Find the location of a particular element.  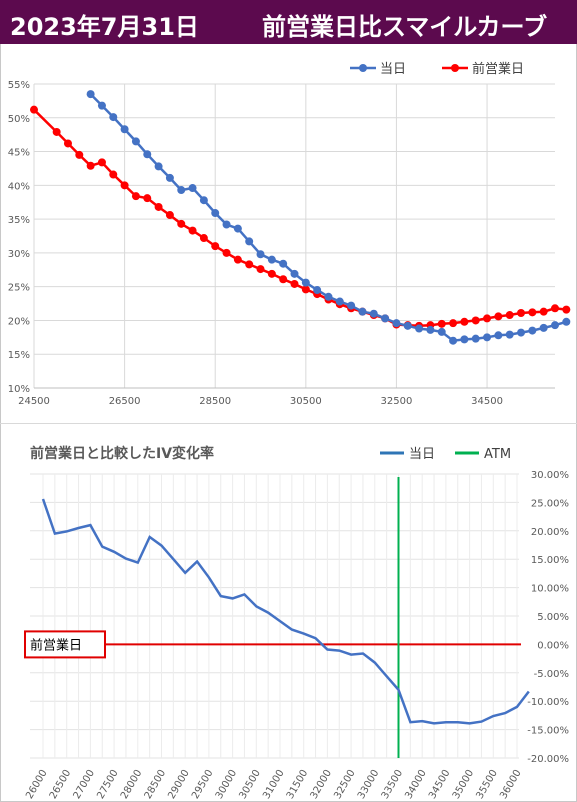

y-tick-label: 10% is located at coordinates (19, 389).